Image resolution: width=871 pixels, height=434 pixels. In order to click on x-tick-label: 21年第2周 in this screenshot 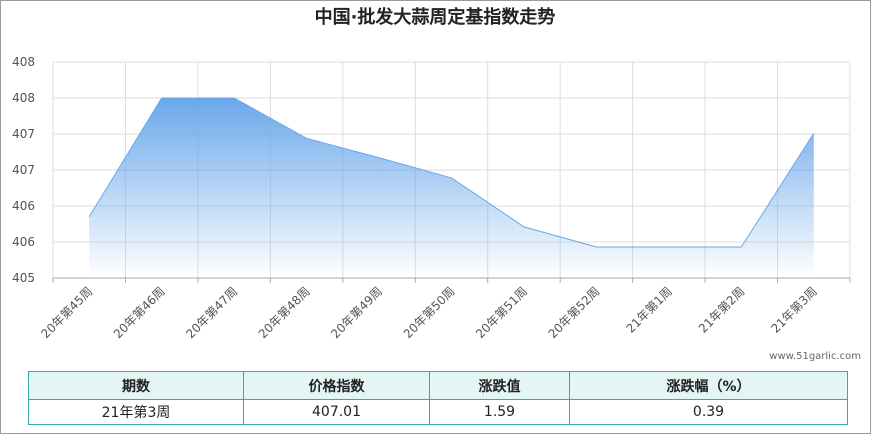, I will do `click(722, 310)`.